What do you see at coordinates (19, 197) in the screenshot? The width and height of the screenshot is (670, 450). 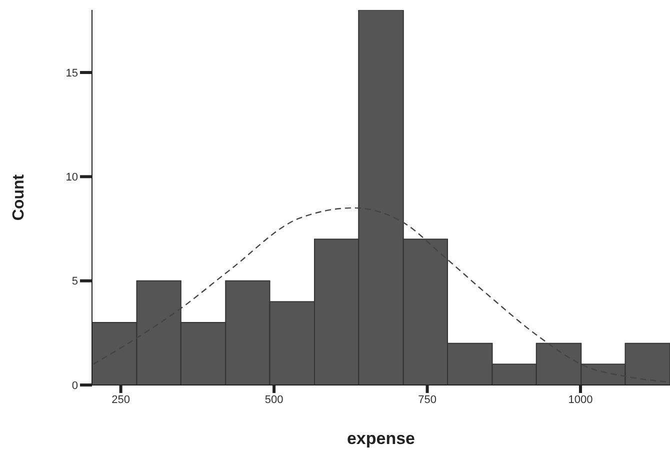 I see `y-axis-title: Count` at bounding box center [19, 197].